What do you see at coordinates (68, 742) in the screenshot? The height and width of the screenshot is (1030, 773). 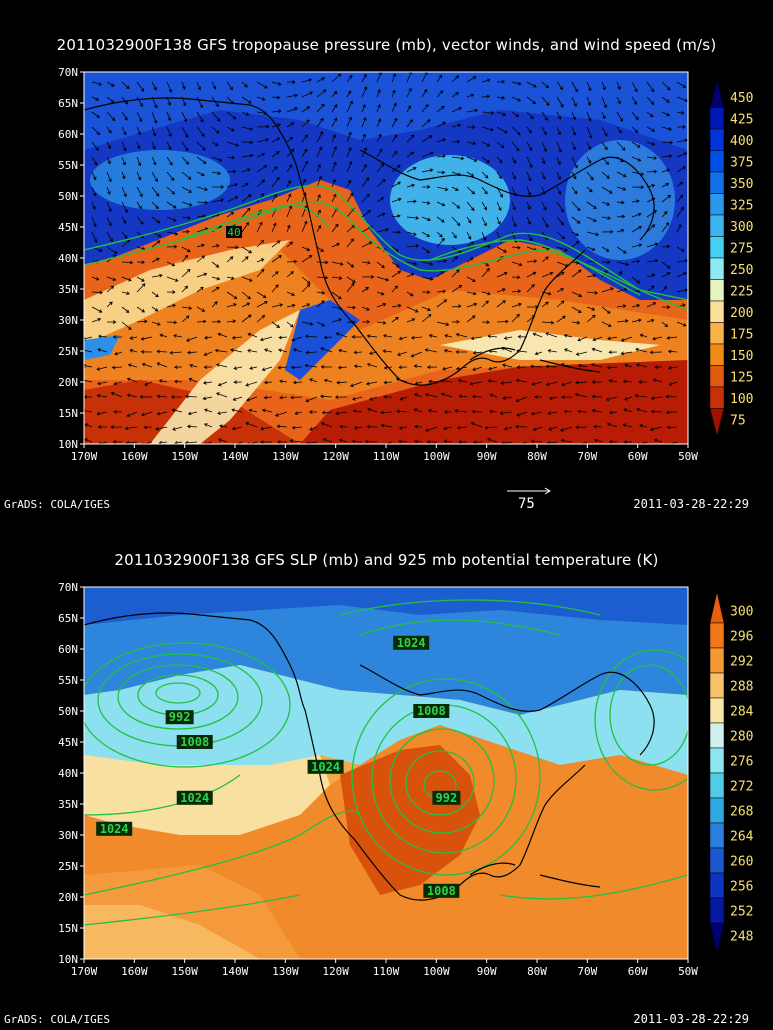 I see `lat-tick-label: 45N` at bounding box center [68, 742].